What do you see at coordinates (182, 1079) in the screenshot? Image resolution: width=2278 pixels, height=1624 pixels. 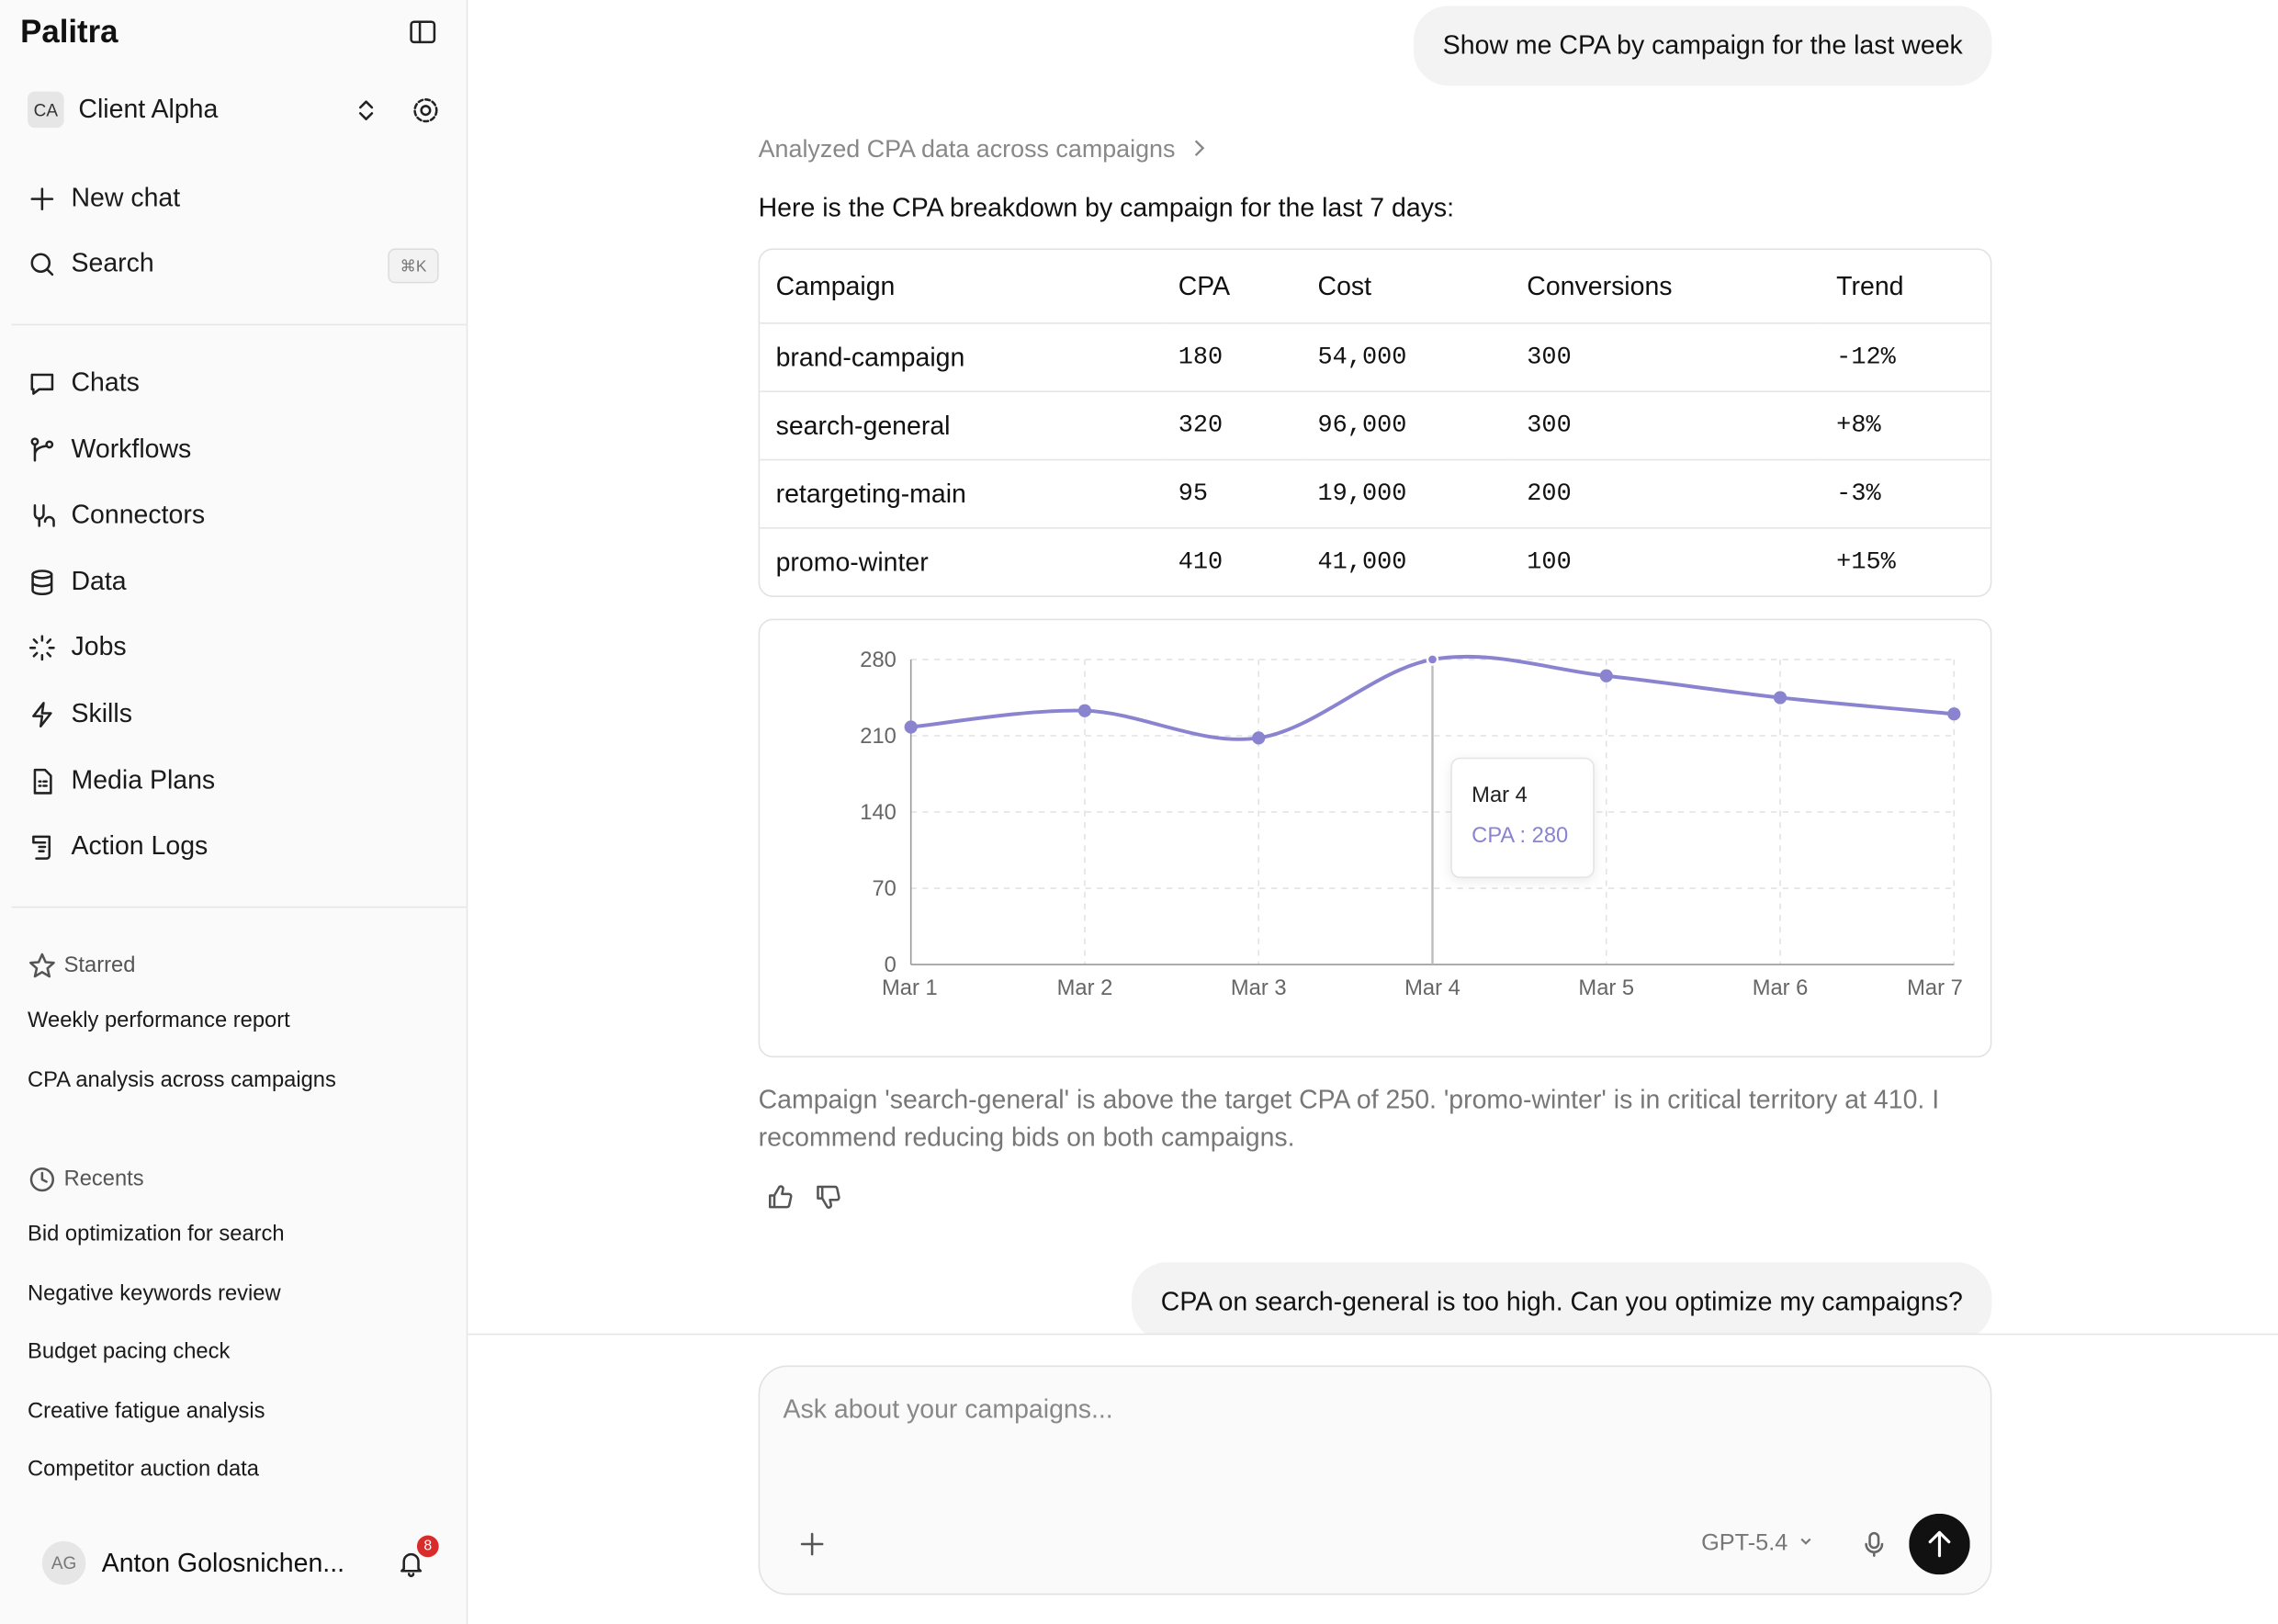 I see `starred-item: CPA analysis across campaigns` at bounding box center [182, 1079].